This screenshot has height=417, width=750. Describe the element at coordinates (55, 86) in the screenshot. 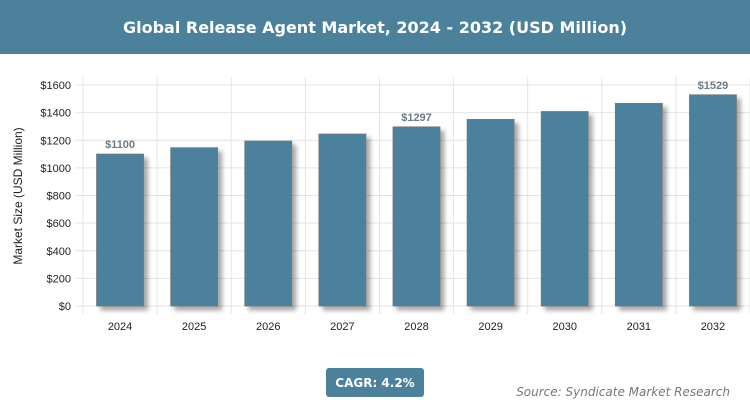

I see `y-tick-label: $1600` at that location.